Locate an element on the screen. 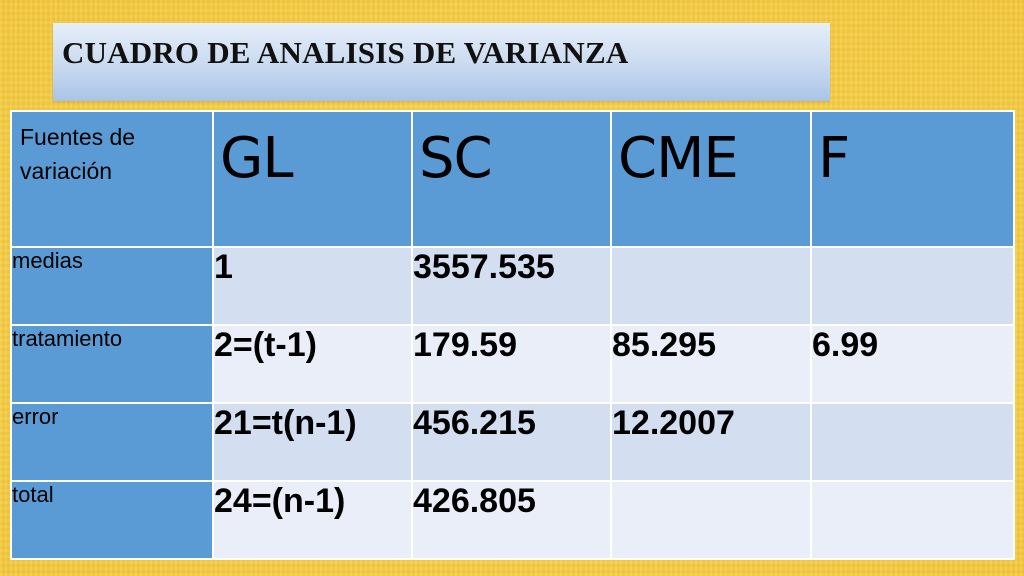 The image size is (1024, 576). row-source-error: error is located at coordinates (112, 442).